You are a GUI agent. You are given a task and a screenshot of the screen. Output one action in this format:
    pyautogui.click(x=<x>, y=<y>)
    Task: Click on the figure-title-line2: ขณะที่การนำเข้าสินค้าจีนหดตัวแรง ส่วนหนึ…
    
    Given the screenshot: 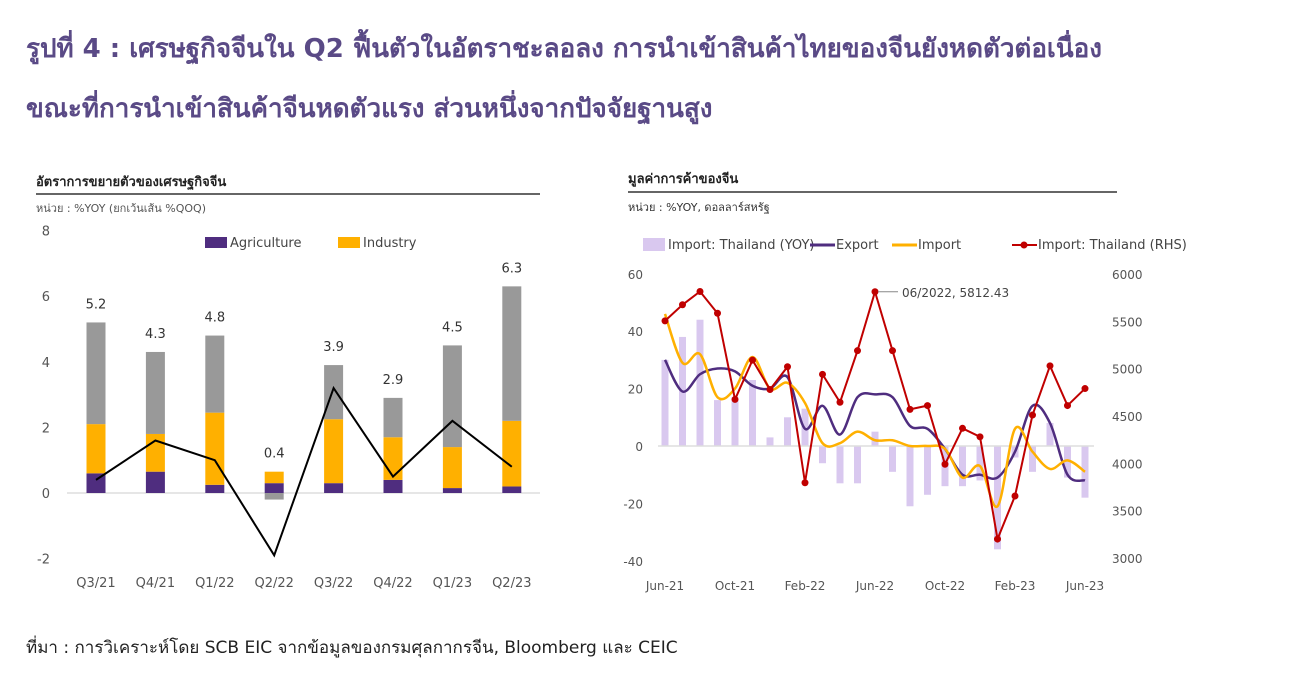 What is the action you would take?
    pyautogui.click(x=369, y=109)
    